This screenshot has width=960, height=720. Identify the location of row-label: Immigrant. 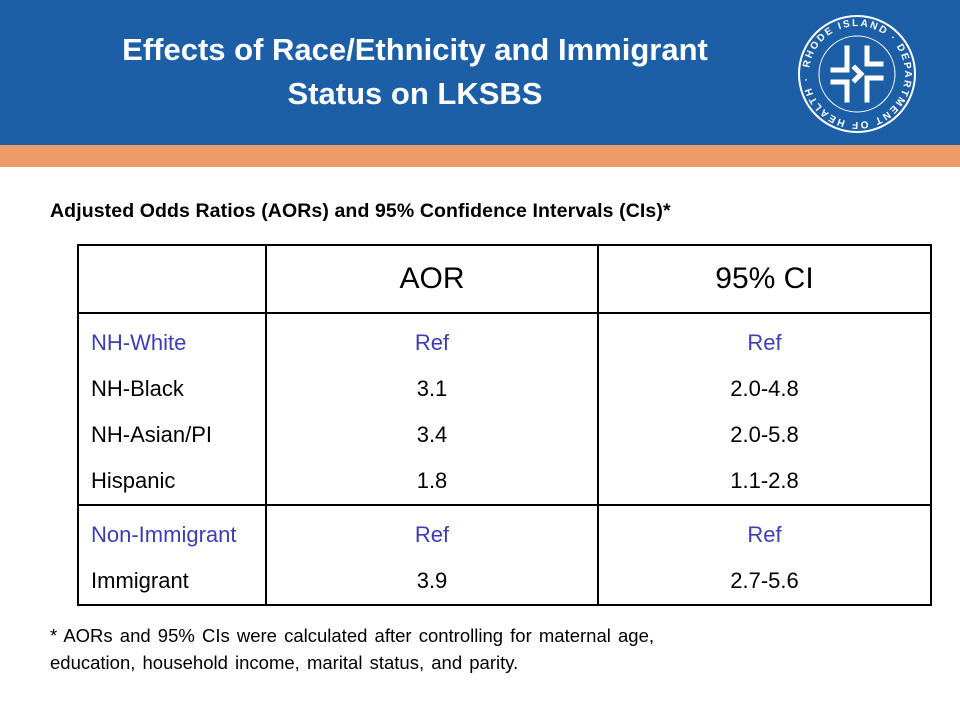
(140, 580).